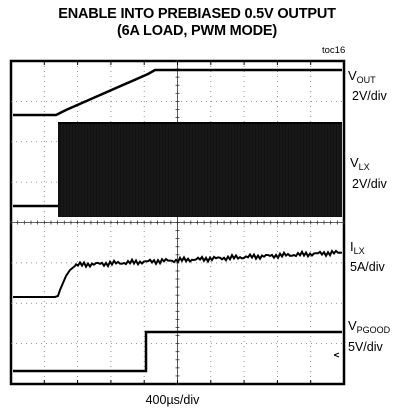 Image resolution: width=394 pixels, height=413 pixels. Describe the element at coordinates (336, 355) in the screenshot. I see `ground-marker` at that location.